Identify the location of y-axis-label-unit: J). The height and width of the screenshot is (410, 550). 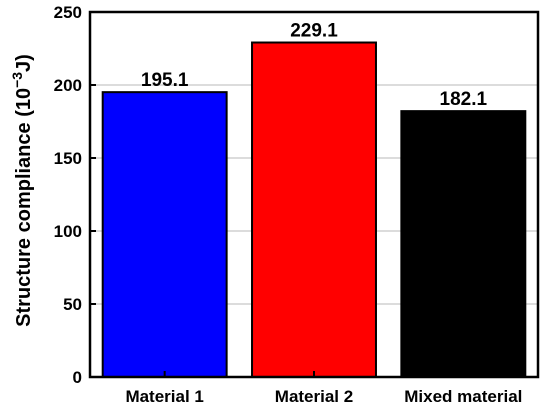
(24, 63).